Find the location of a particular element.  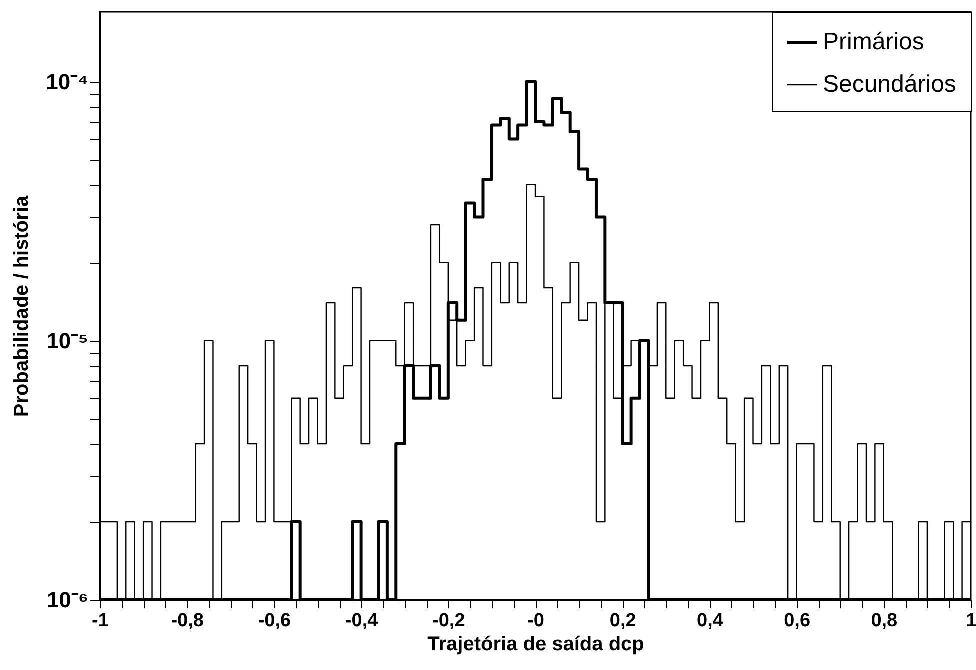

y-tick-label: 10⁻⁶ is located at coordinates (67, 600).